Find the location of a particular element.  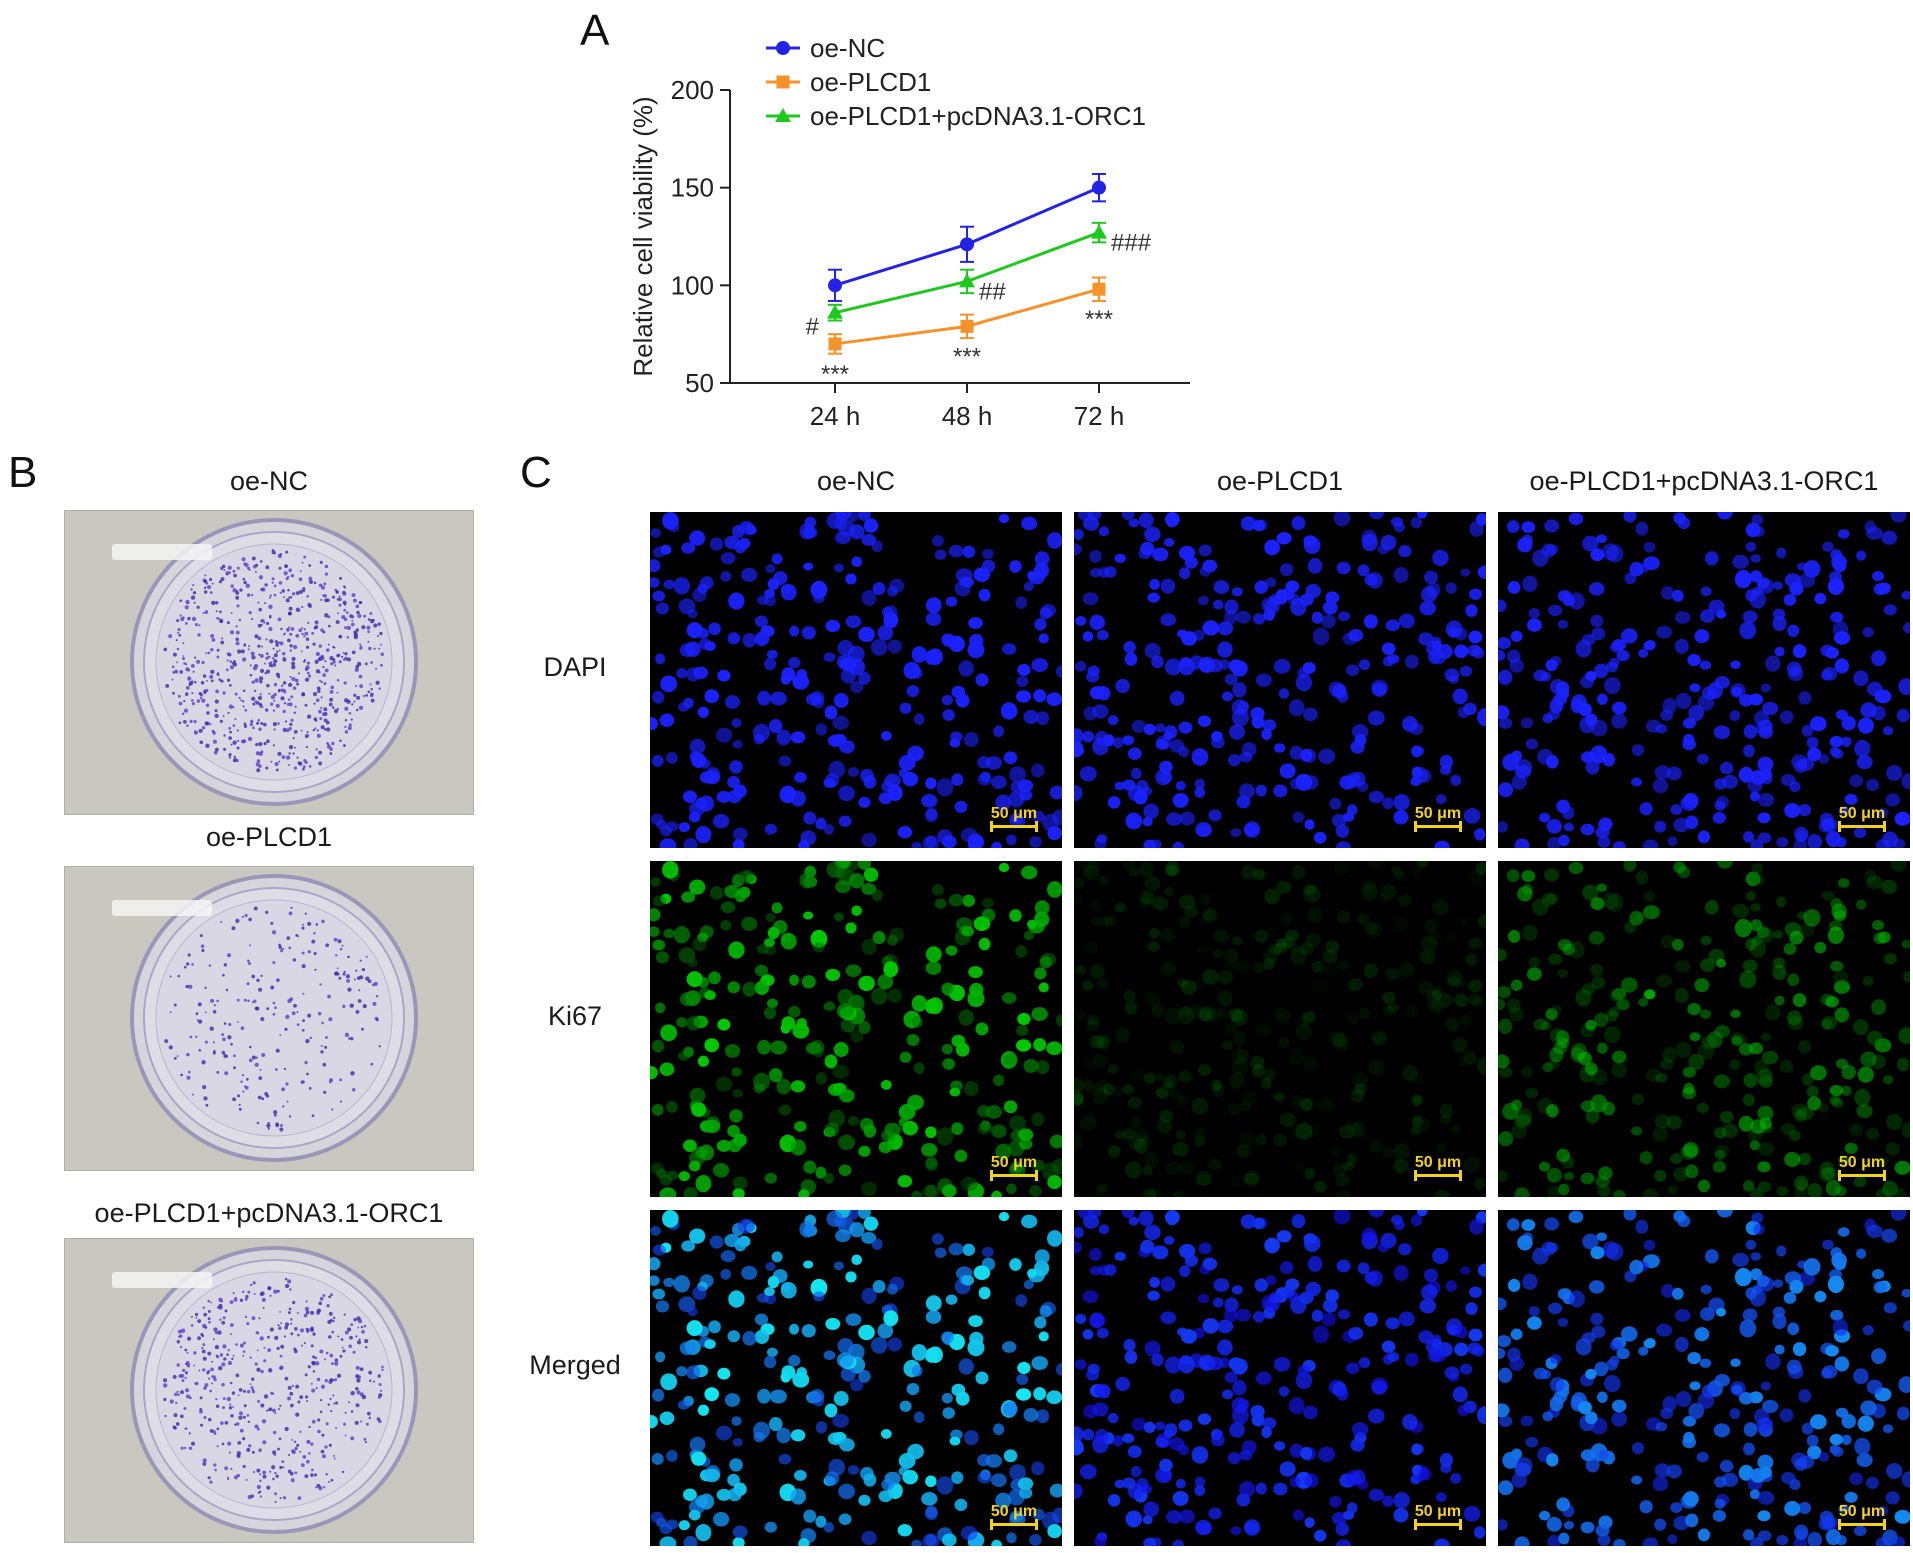

legend-label: oe-PLCD1+pcDNA3.1-ORC1 is located at coordinates (978, 116).